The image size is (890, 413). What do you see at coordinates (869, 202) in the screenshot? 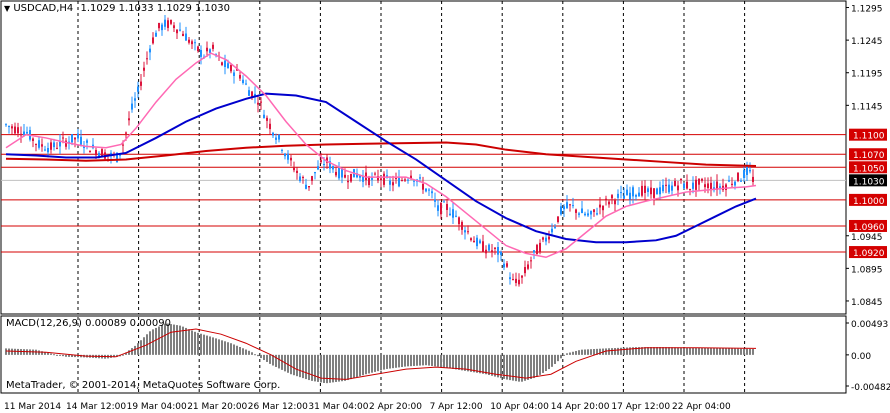
I see `level-price-tag: 1.1000` at bounding box center [869, 202].